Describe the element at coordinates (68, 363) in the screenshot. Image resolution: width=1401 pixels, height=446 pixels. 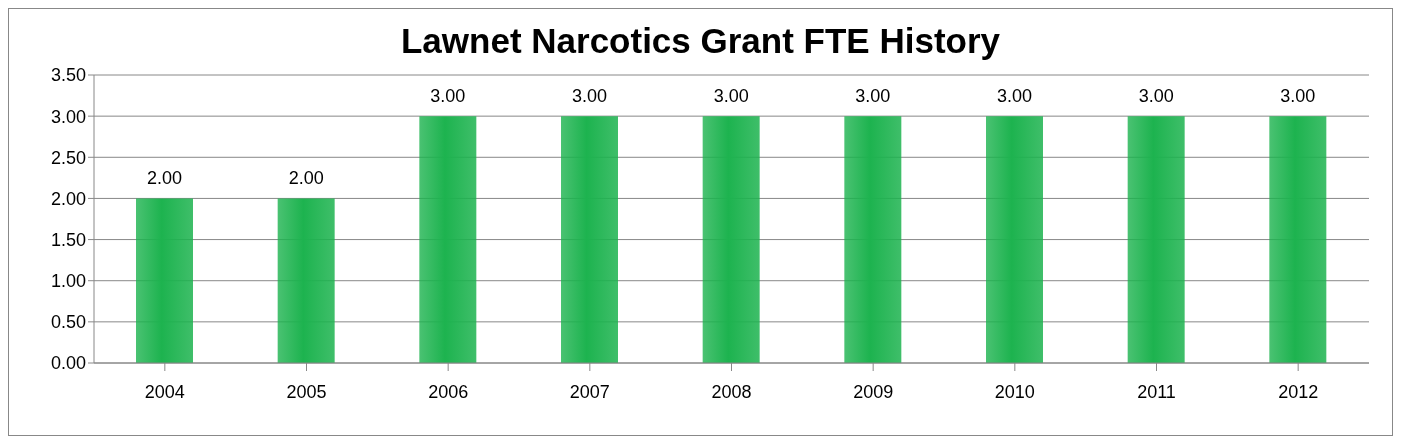
I see `y-tick-label: 0.00` at that location.